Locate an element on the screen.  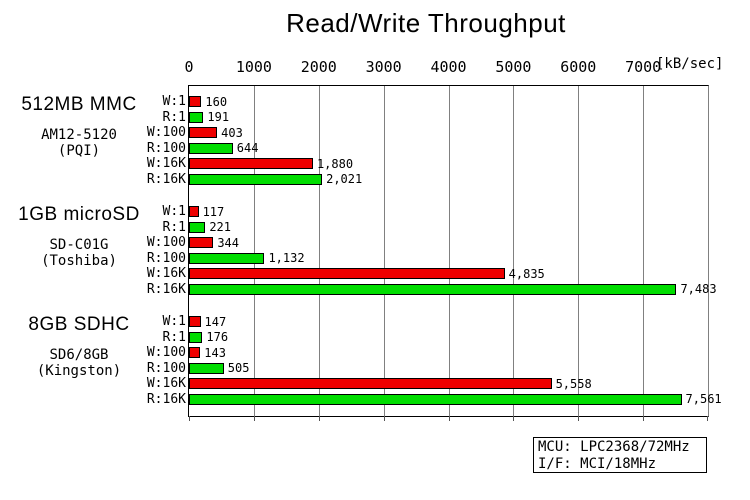
axis-tick-label: 5000 is located at coordinates (513, 67).